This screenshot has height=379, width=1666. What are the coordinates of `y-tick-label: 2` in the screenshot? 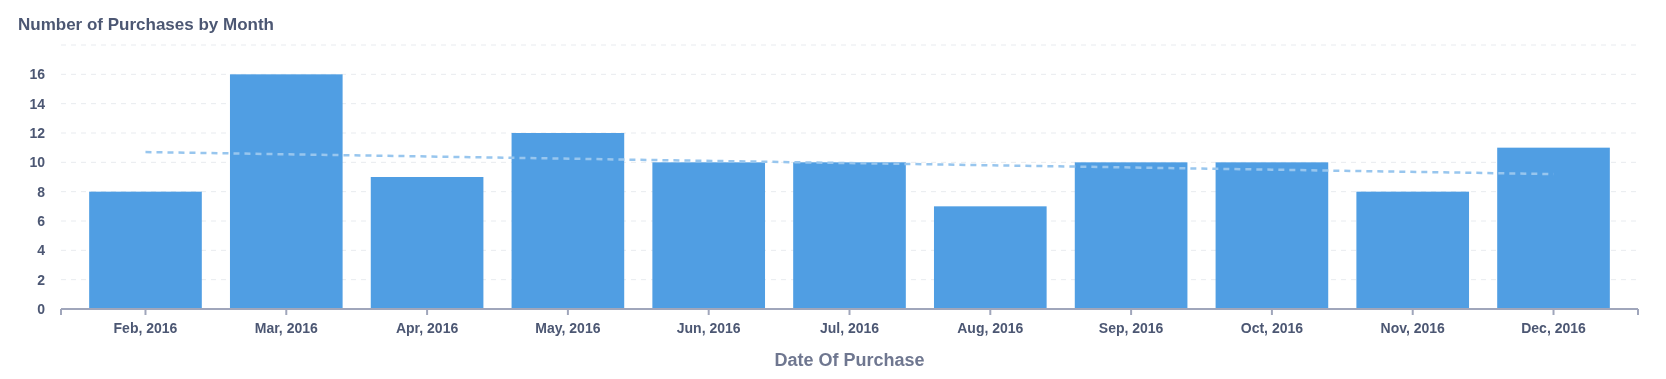 It's located at (41, 279).